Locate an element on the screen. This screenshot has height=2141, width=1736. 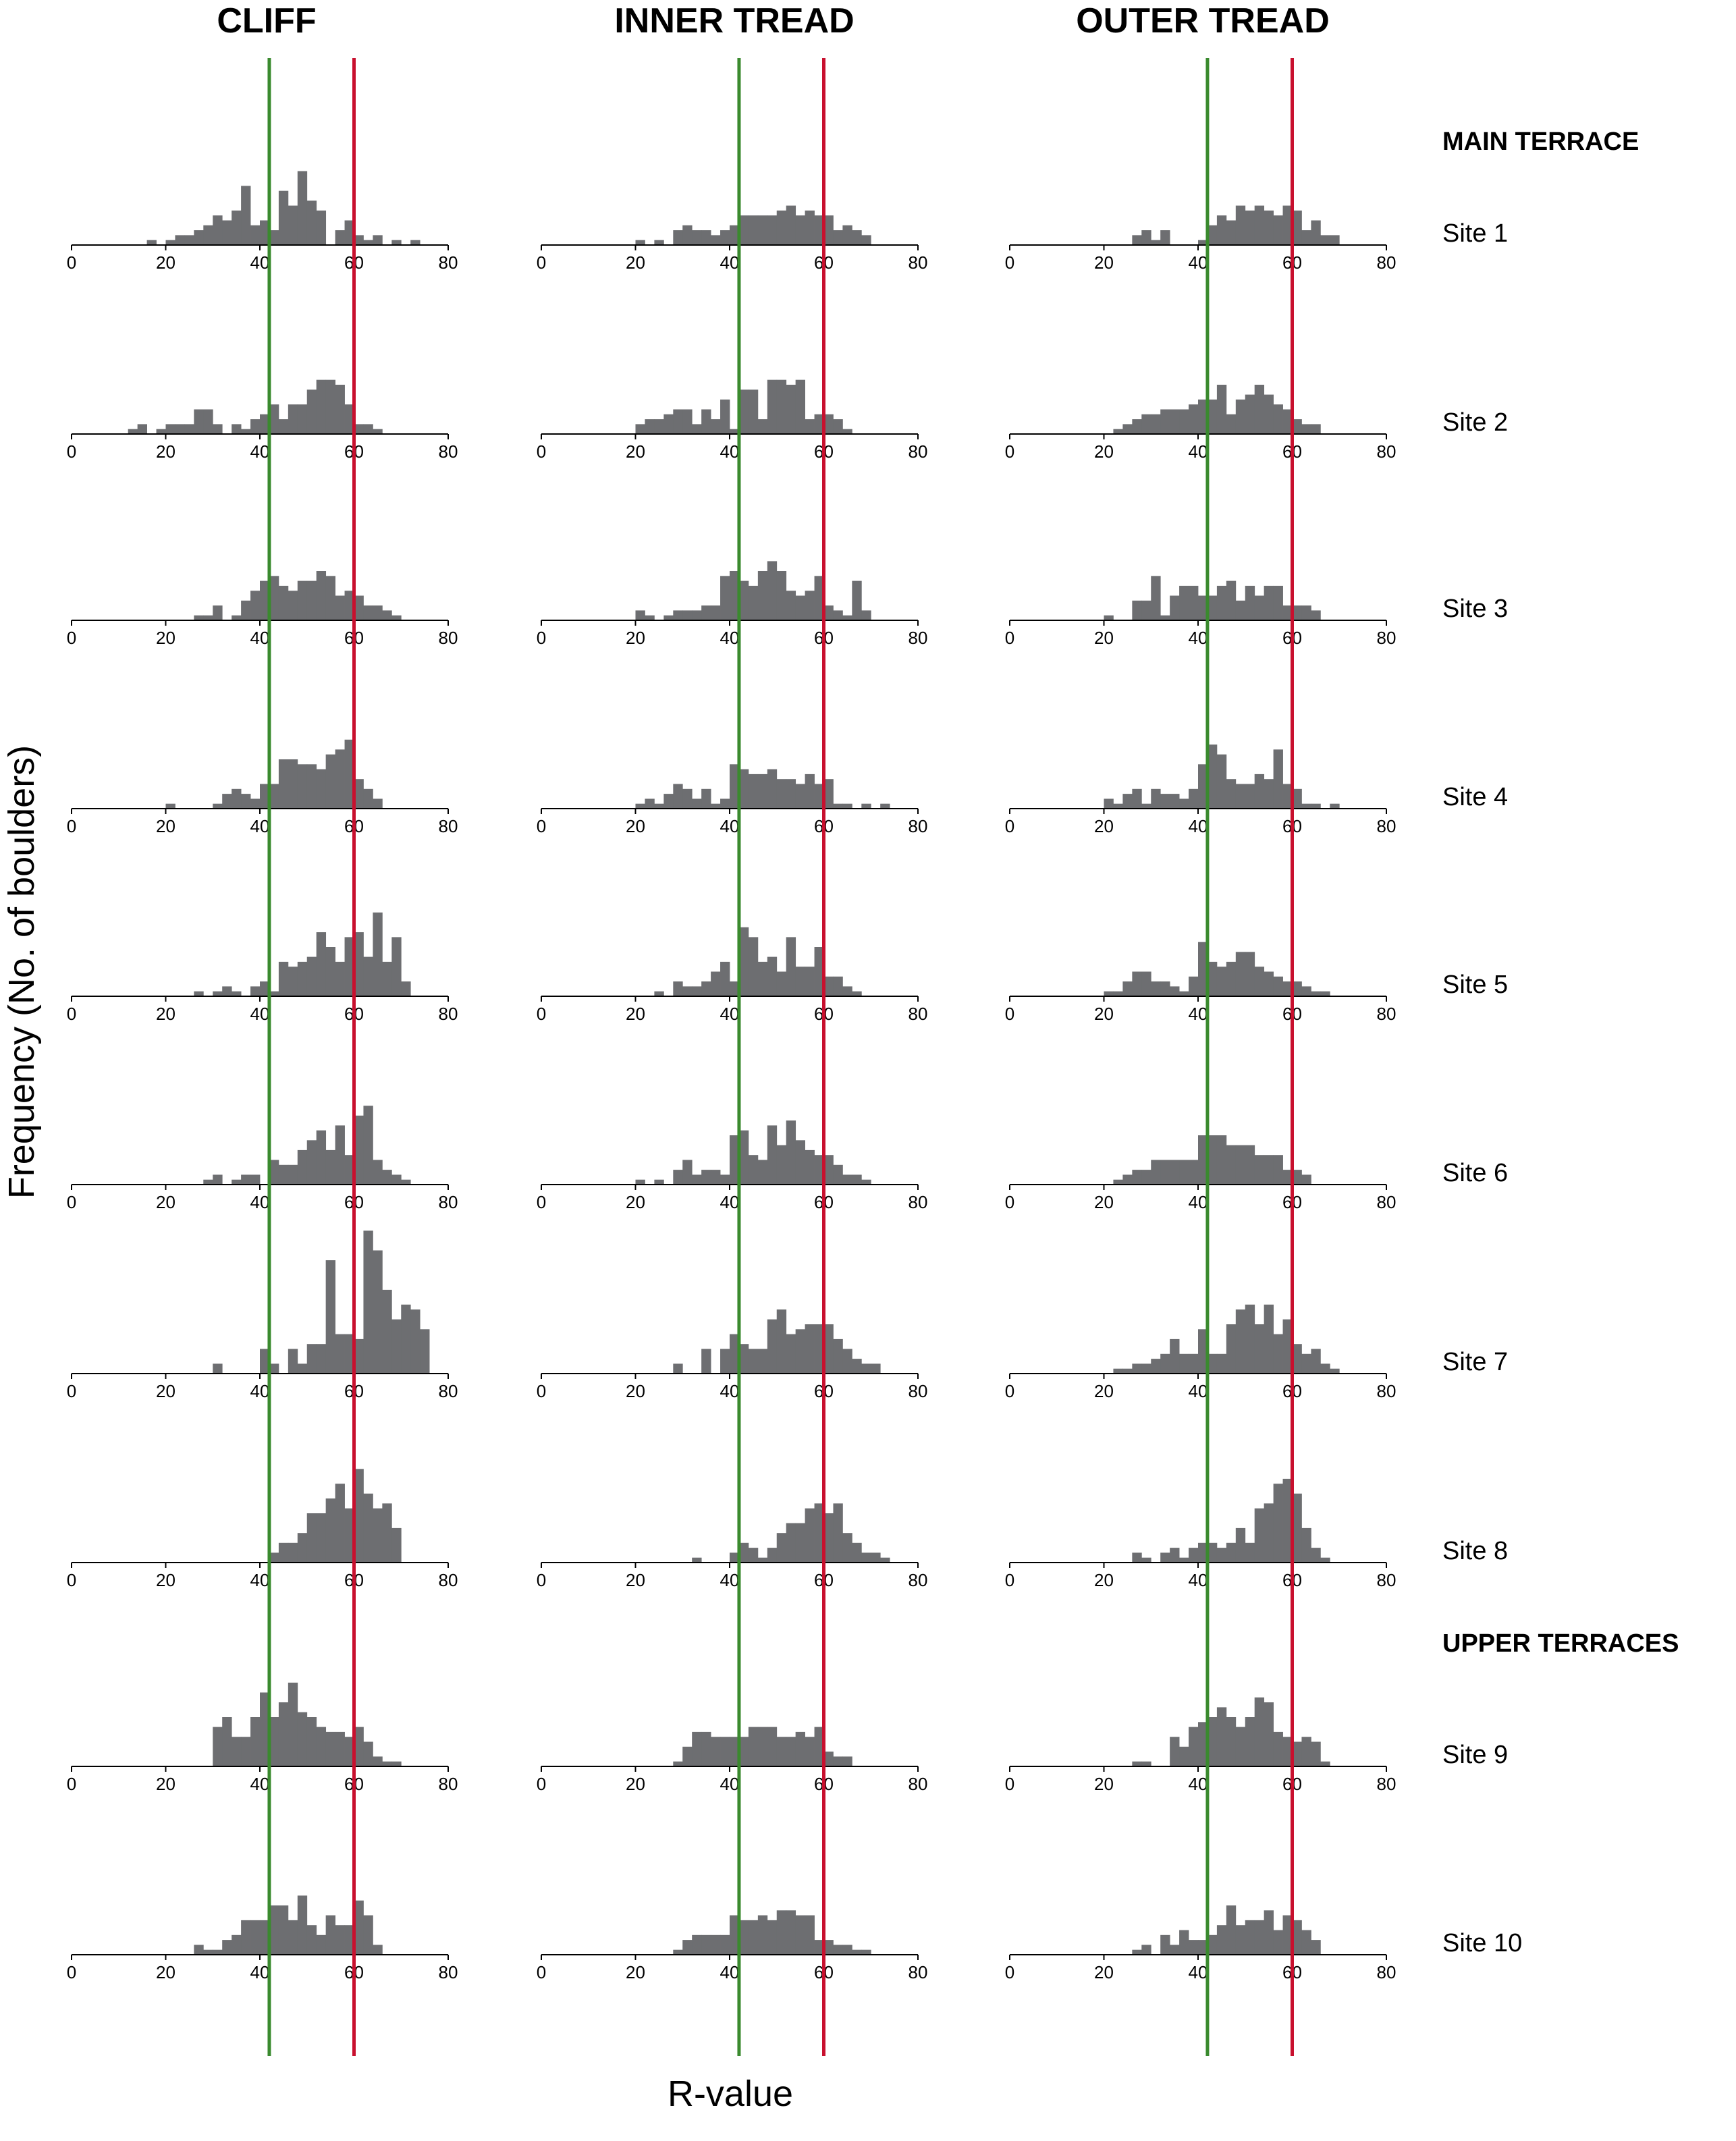
site-label: Site 3 is located at coordinates (1475, 609).